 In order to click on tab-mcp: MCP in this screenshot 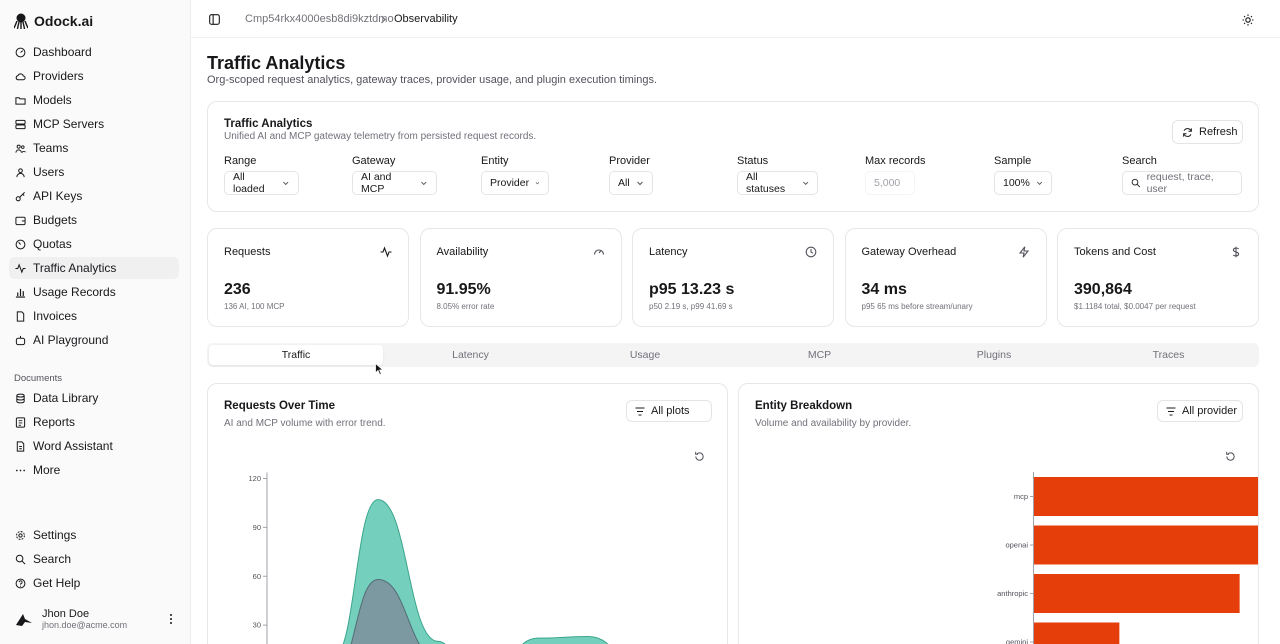, I will do `click(819, 355)`.